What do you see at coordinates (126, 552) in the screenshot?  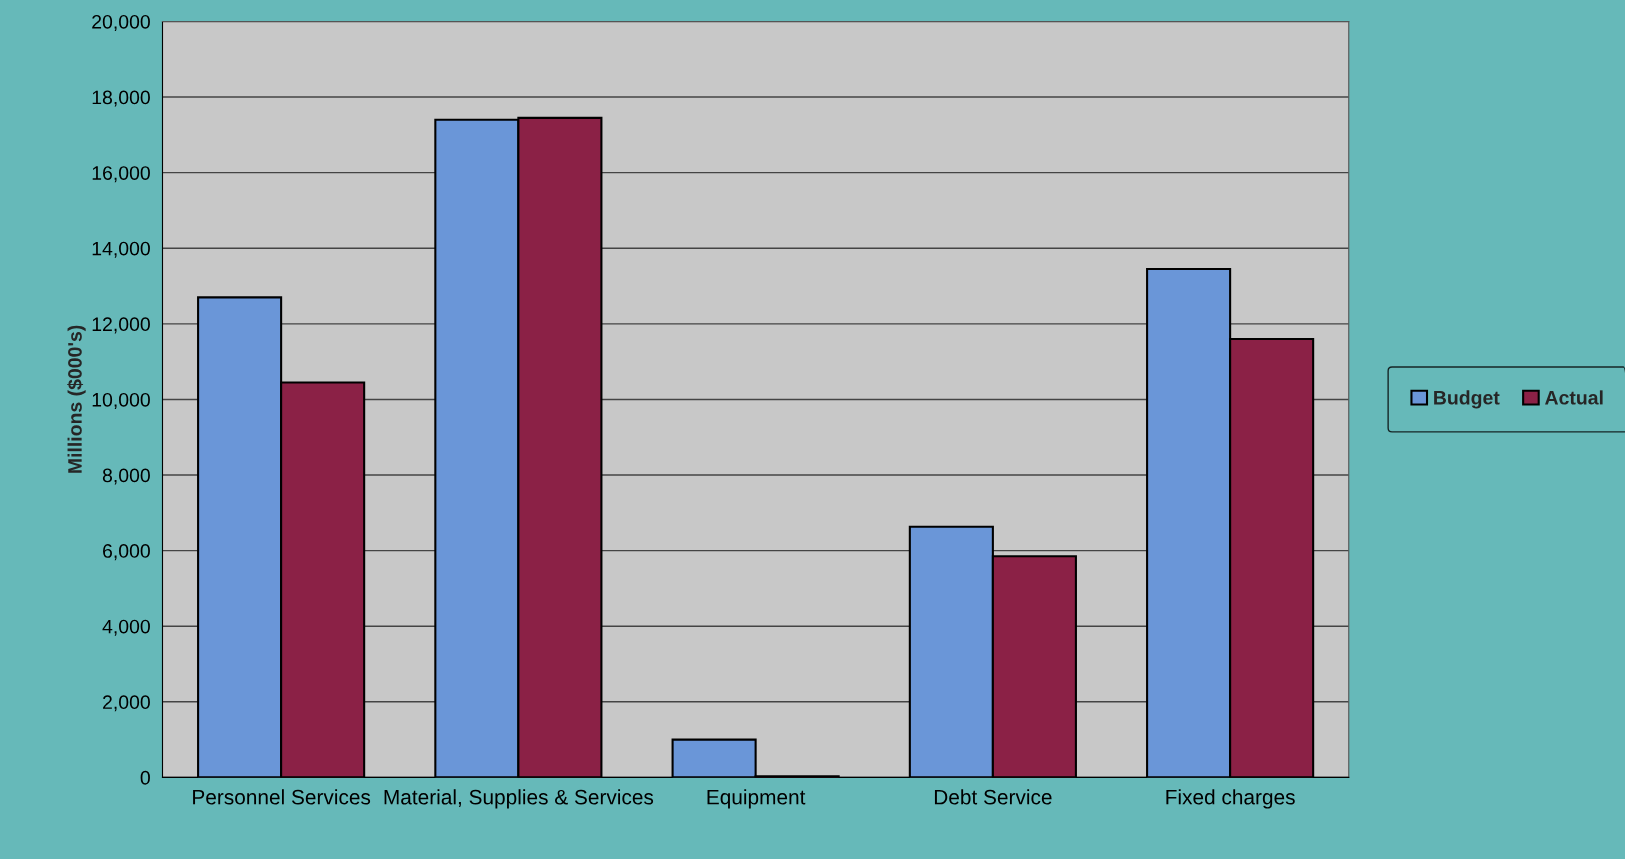 I see `y-tick-label: 6,000` at bounding box center [126, 552].